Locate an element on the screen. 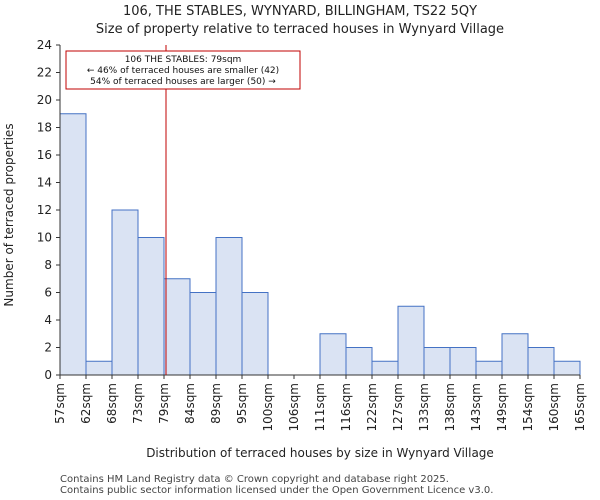 The height and width of the screenshot is (500, 600). bar-143sqm is located at coordinates (489, 368).